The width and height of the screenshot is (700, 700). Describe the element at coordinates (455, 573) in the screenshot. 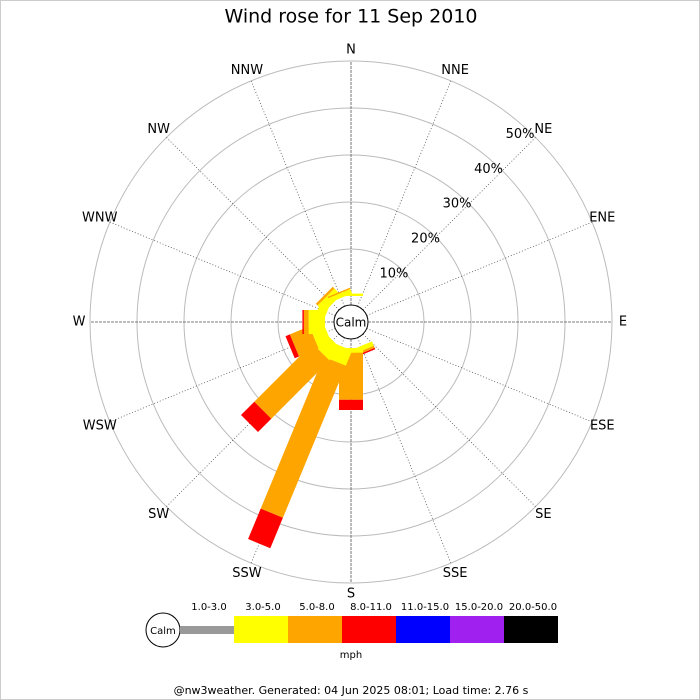

I see `direction-label: SSE` at that location.